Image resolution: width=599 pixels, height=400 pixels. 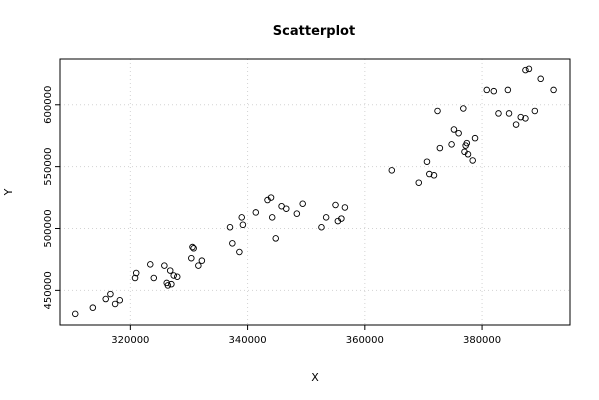 I want to click on y-tick-label: 450000, so click(x=48, y=290).